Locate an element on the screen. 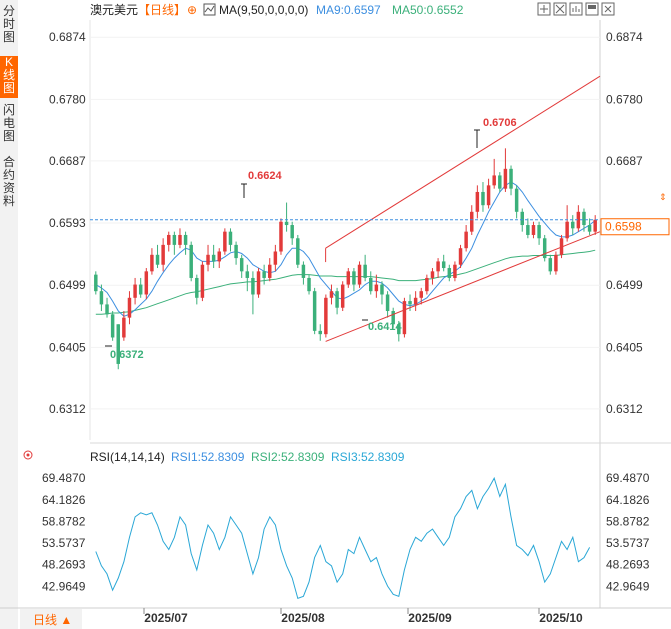  chart-type-icon is located at coordinates (576, 9).